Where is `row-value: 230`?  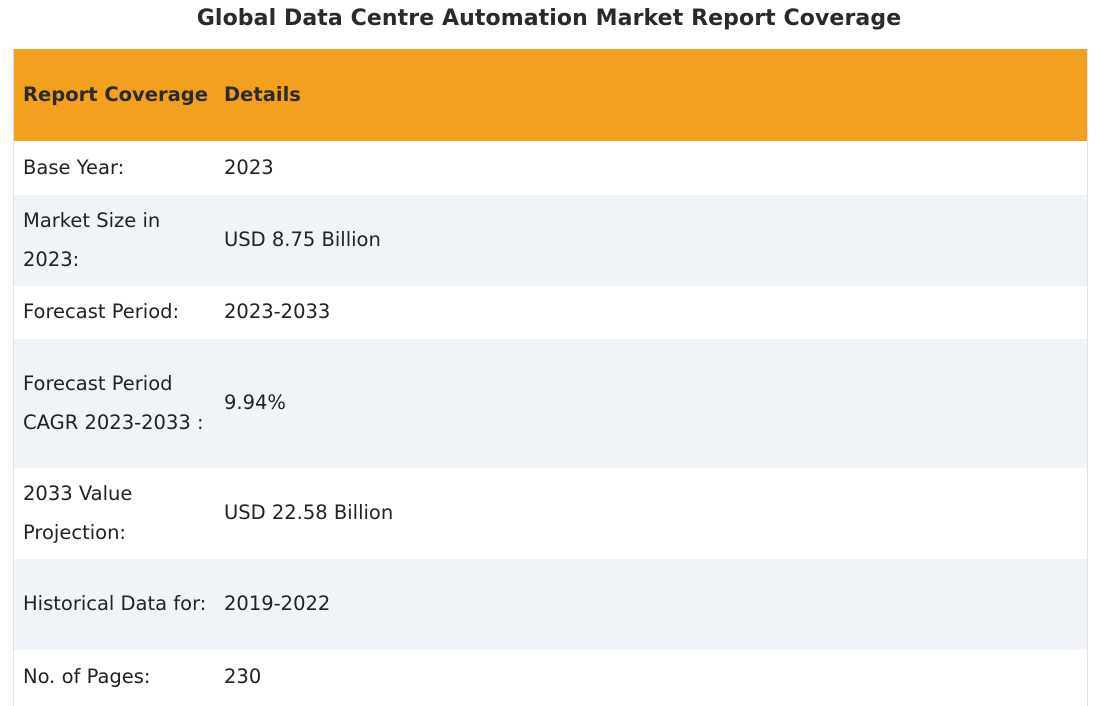
row-value: 230 is located at coordinates (243, 676).